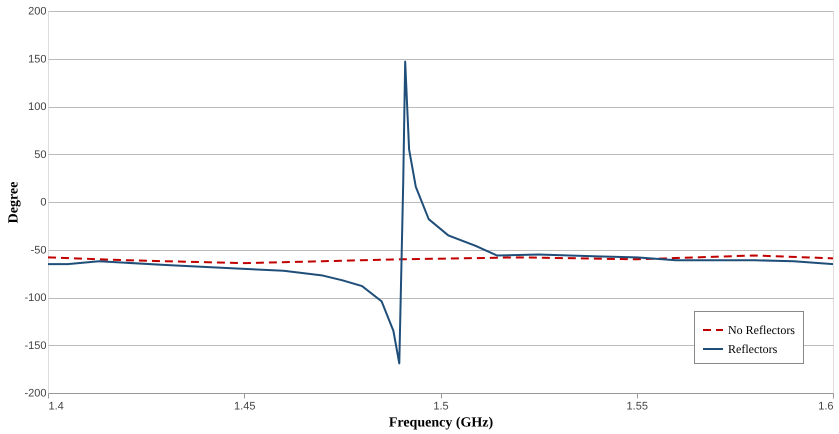 This screenshot has height=434, width=839. Describe the element at coordinates (35, 298) in the screenshot. I see `y-tick-label: -100` at that location.